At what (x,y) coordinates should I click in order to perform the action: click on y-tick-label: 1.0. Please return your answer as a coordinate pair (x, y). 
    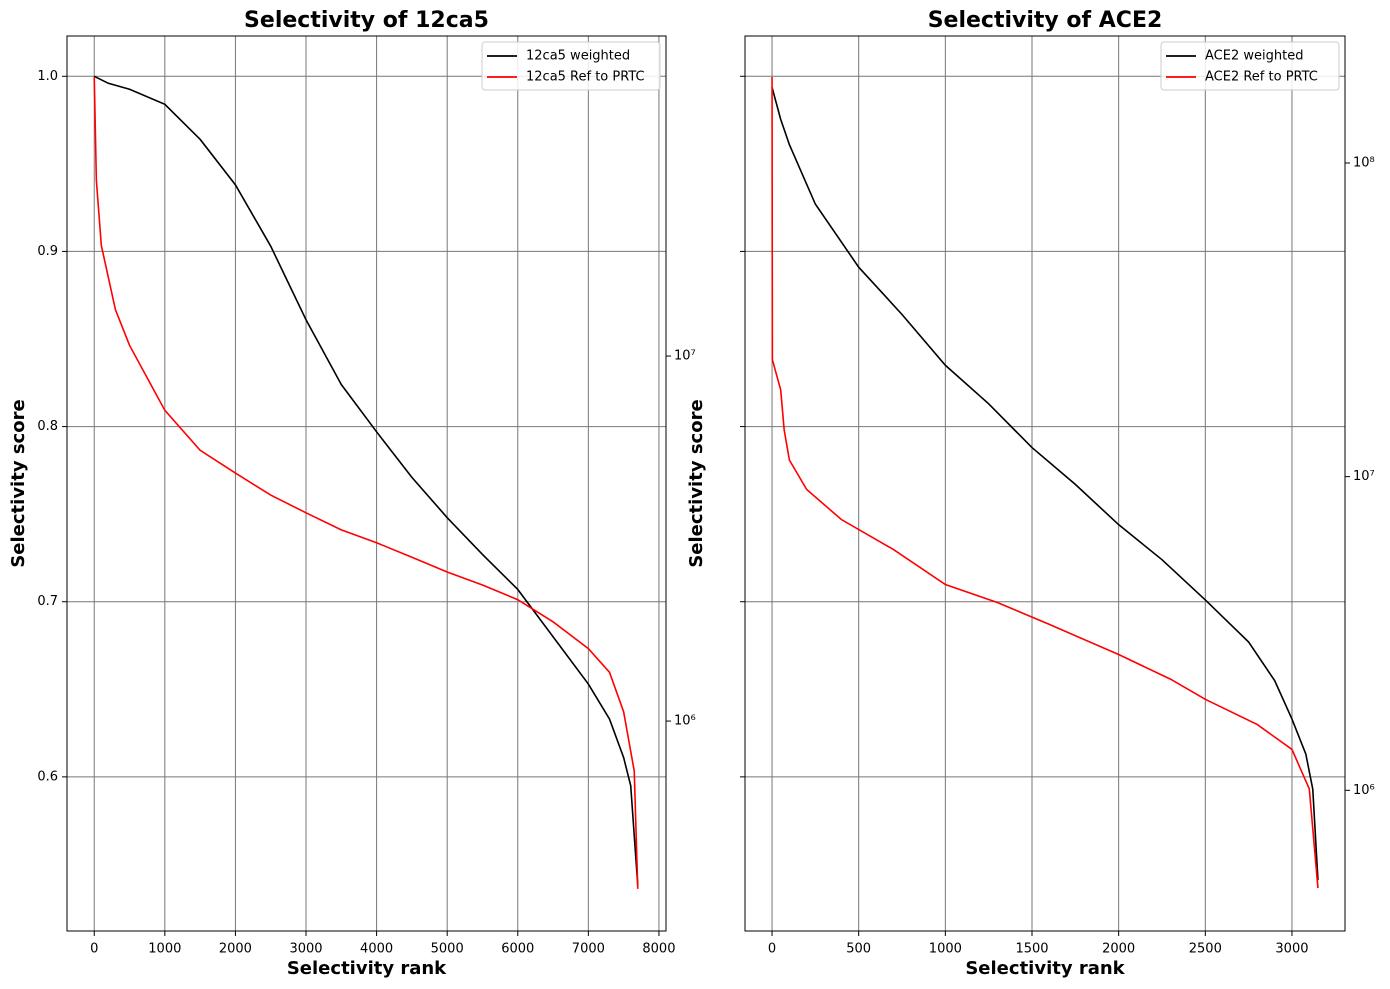
    Looking at the image, I should click on (47, 76).